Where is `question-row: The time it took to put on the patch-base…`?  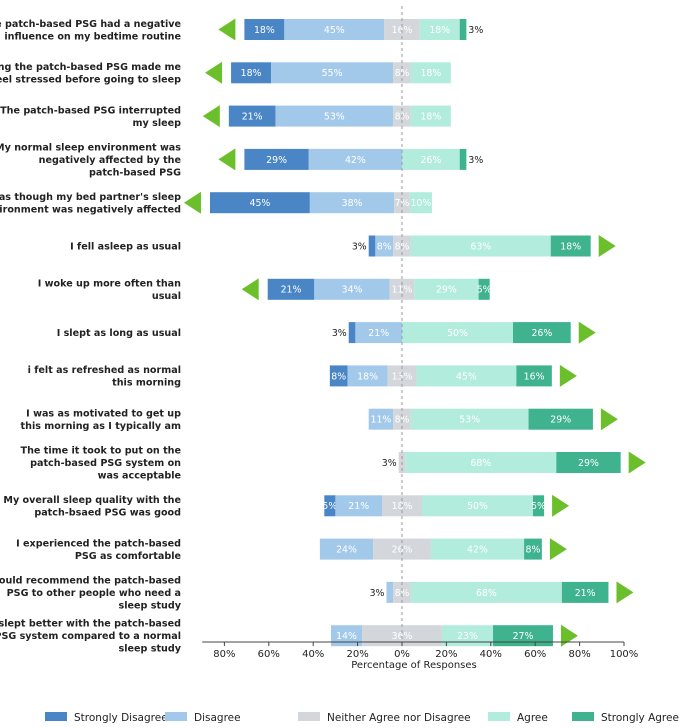 question-row: The time it took to put on the patch-base… is located at coordinates (333, 464).